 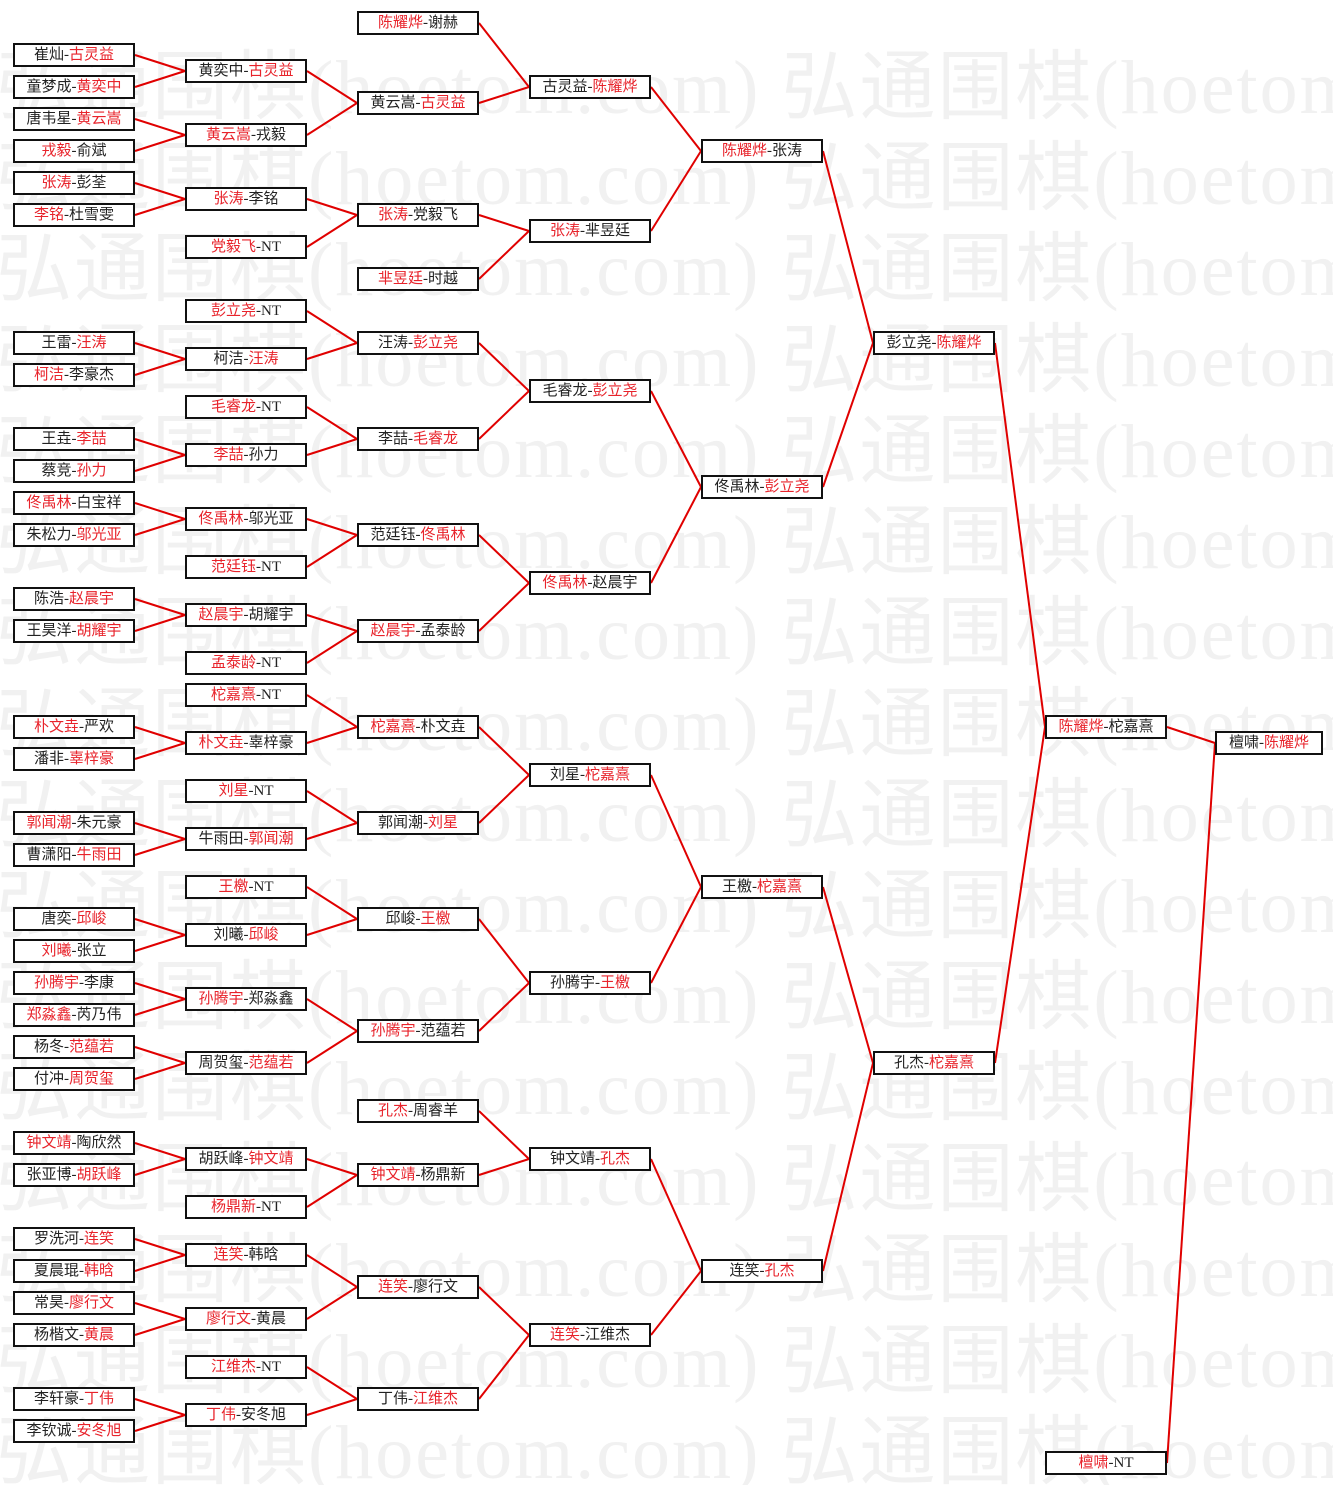 What do you see at coordinates (736, 887) in the screenshot?
I see `player-1: 王檄` at bounding box center [736, 887].